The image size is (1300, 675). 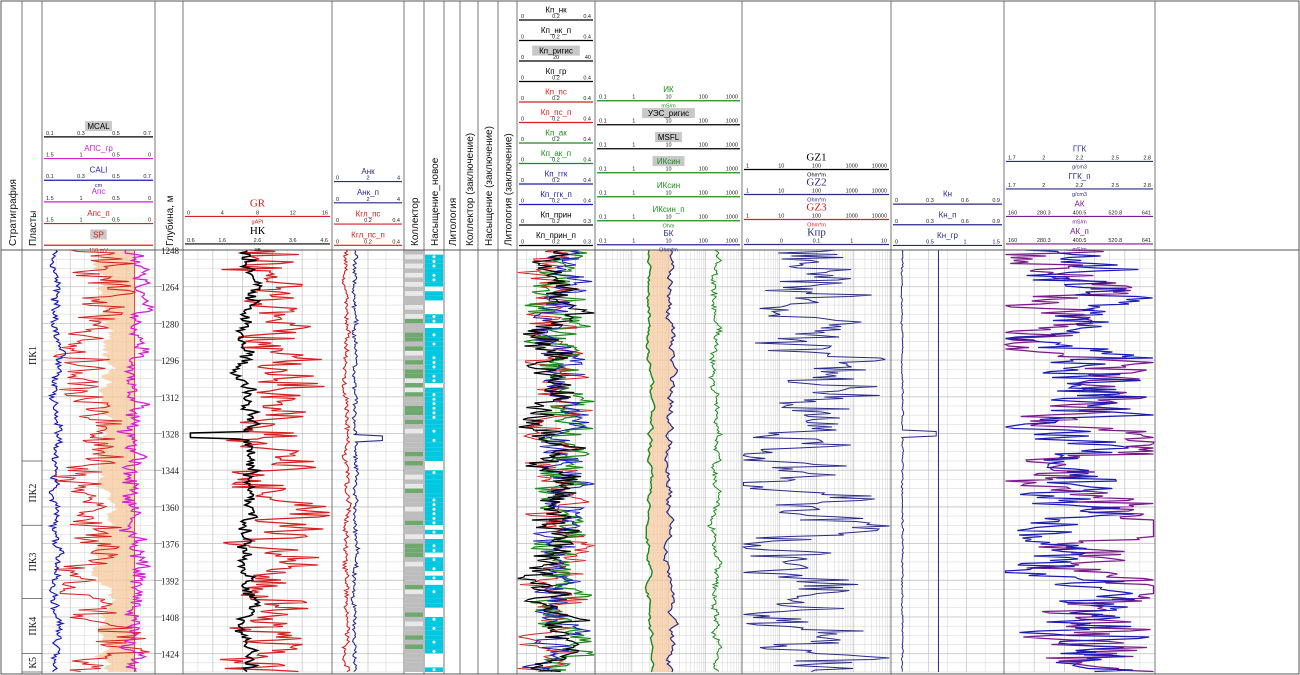 I want to click on curve-aps, so click(x=136, y=460).